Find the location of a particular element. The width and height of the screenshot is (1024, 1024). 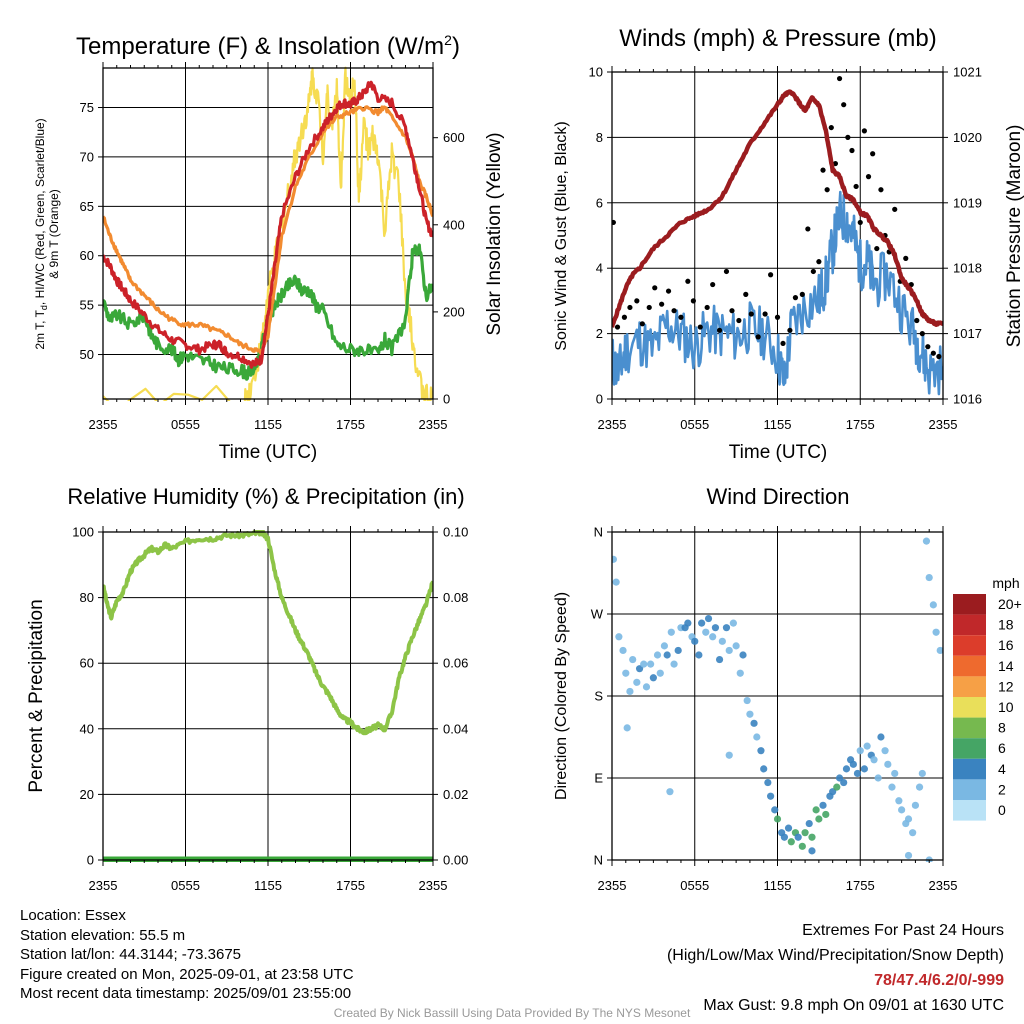

y2-tick-label: 600 is located at coordinates (454, 137).